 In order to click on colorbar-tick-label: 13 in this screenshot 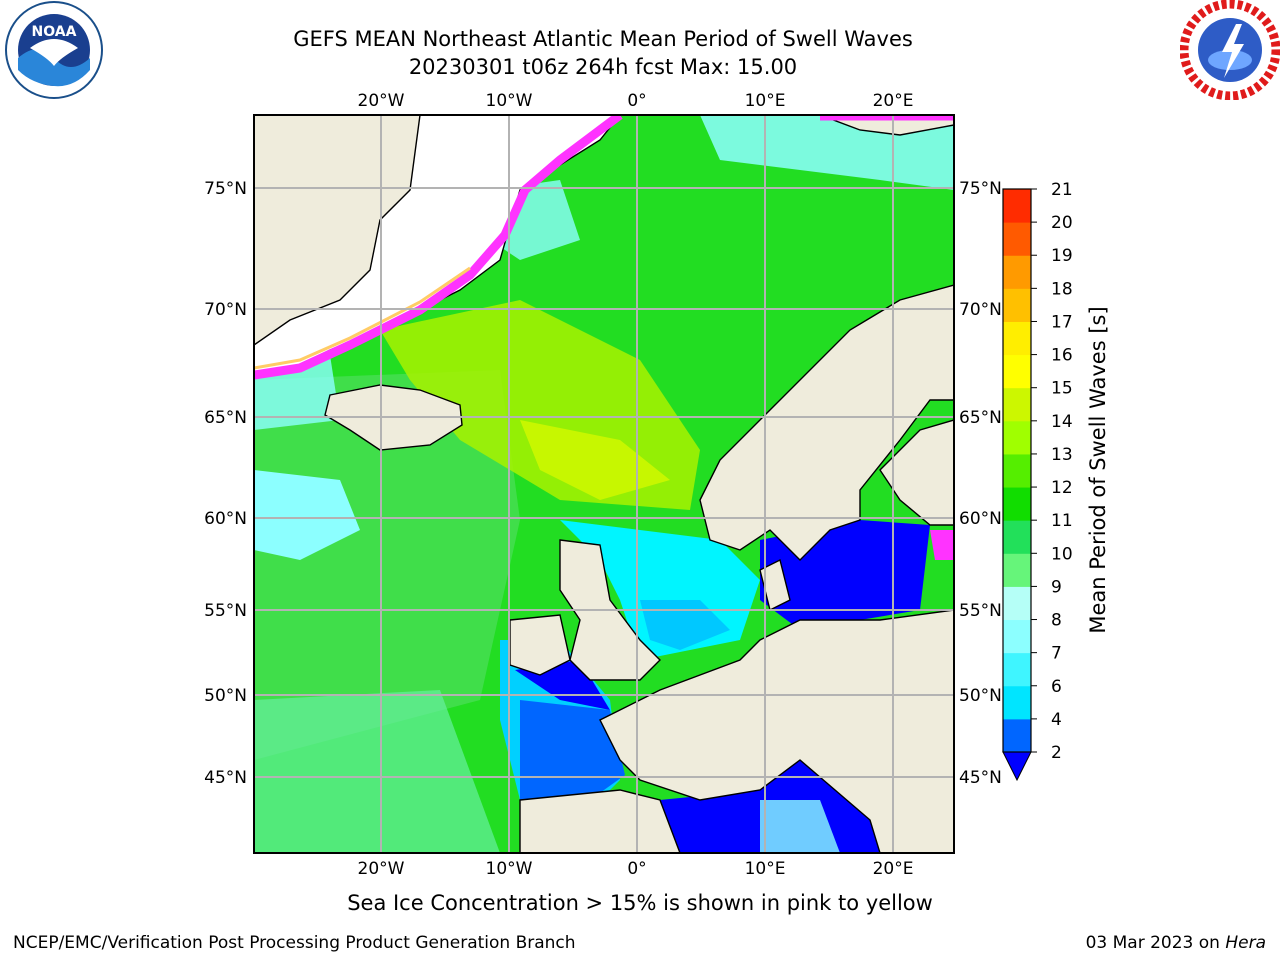, I will do `click(1062, 455)`.